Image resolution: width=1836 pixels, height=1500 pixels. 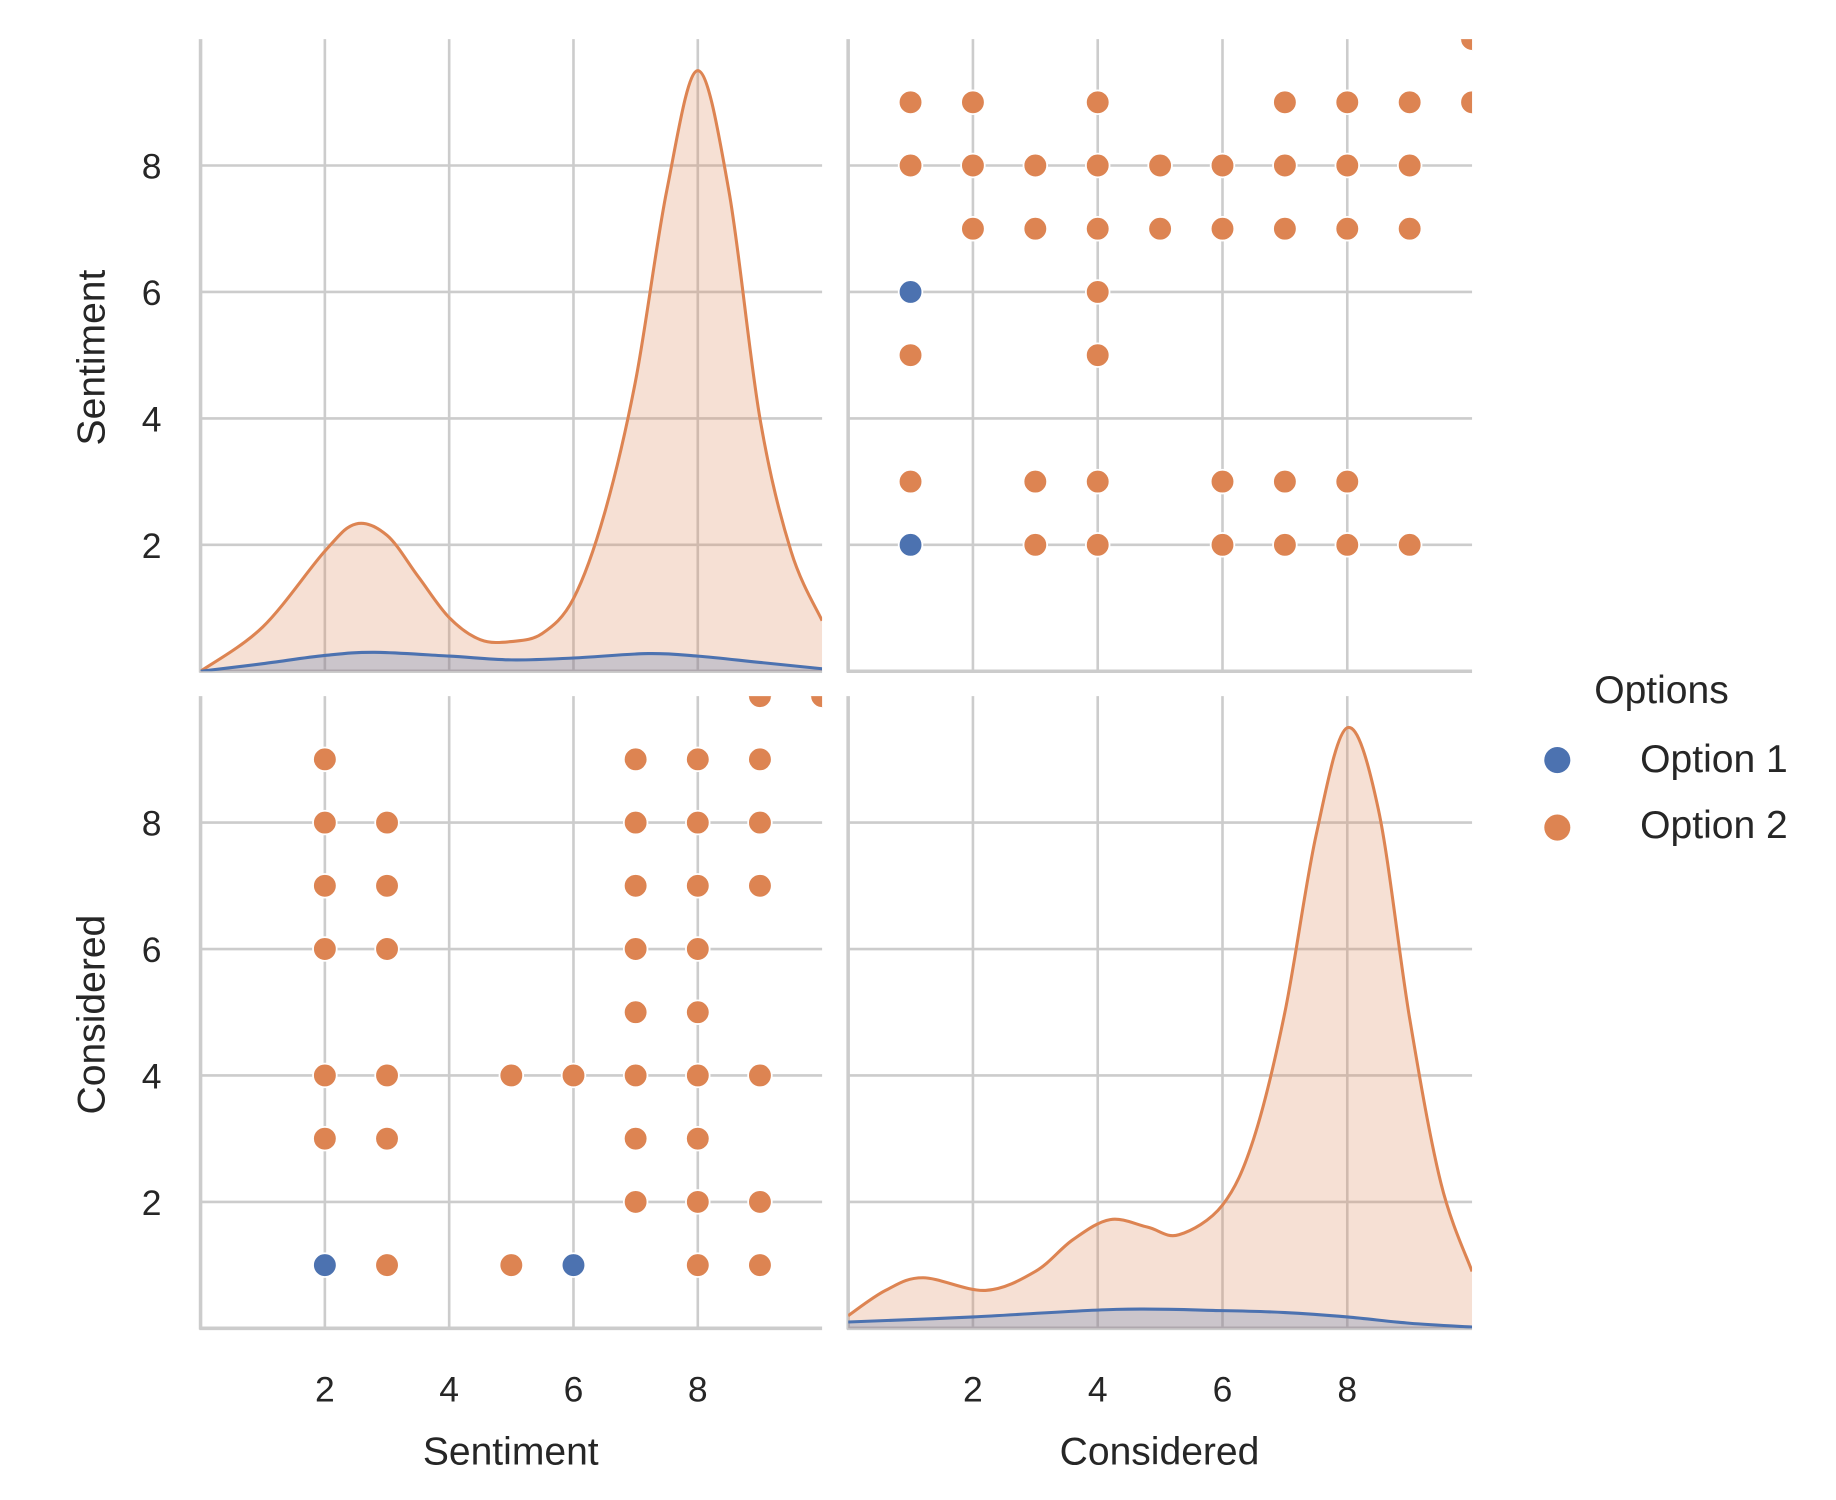 What do you see at coordinates (574, 1390) in the screenshot?
I see `x-tick-label: 6` at bounding box center [574, 1390].